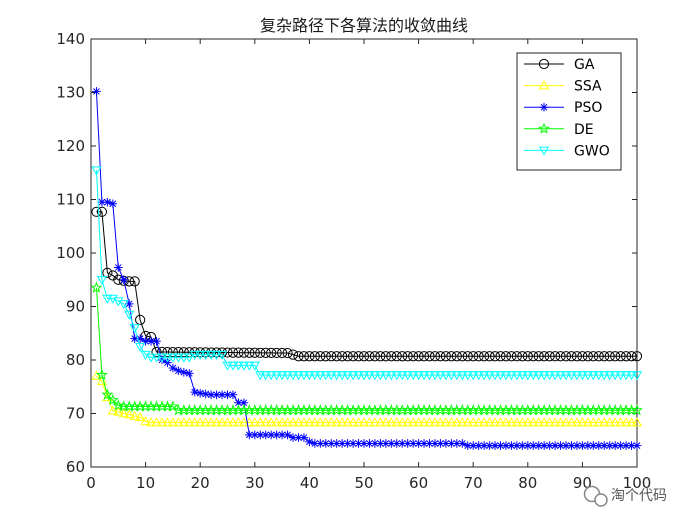 The image size is (700, 525). What do you see at coordinates (309, 483) in the screenshot?
I see `x-tick-label: 40` at bounding box center [309, 483].